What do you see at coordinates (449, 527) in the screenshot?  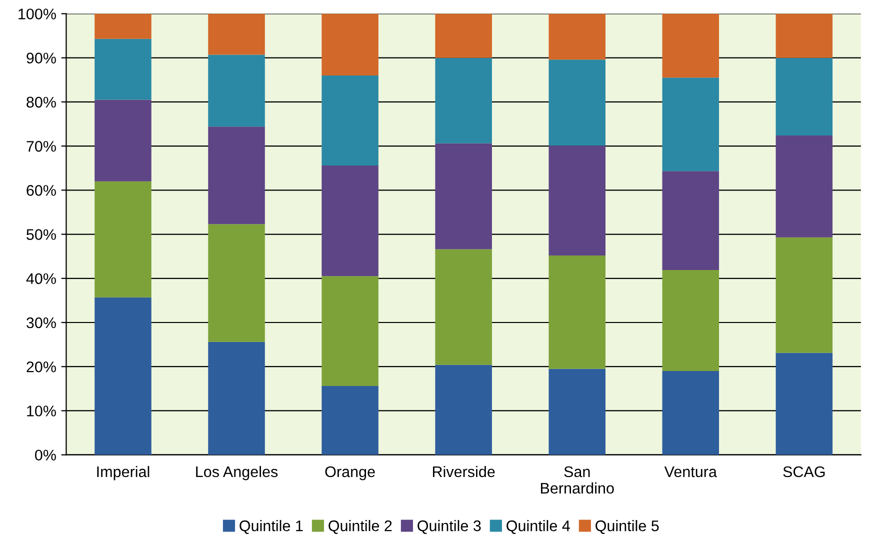 I see `legend-label: Quintile 3` at bounding box center [449, 527].